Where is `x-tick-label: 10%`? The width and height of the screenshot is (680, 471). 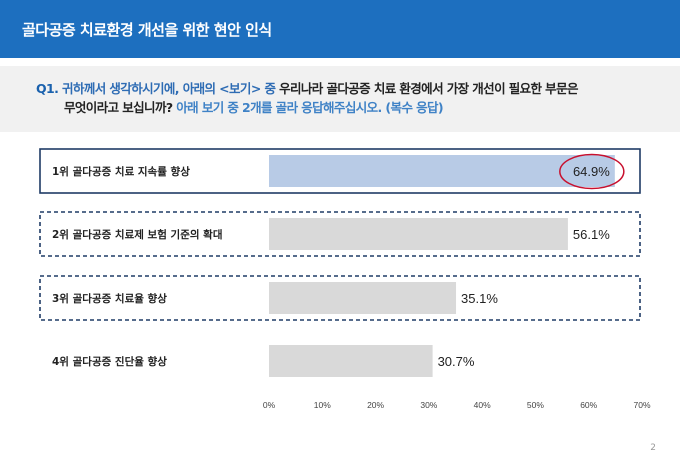
x-tick-label: 10% is located at coordinates (322, 405).